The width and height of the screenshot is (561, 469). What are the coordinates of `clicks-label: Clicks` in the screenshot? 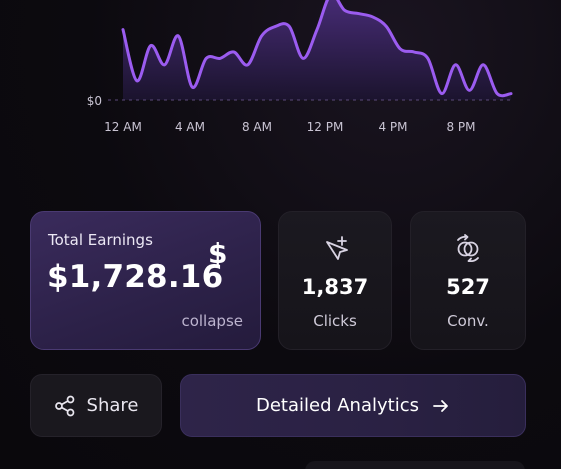 It's located at (335, 321).